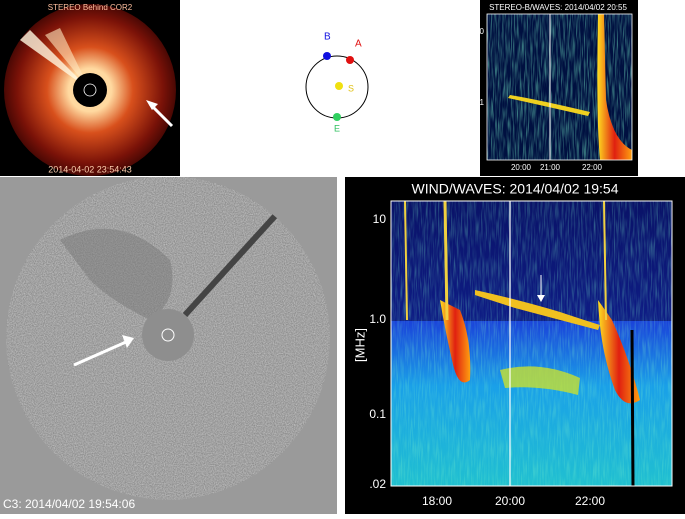 This screenshot has height=519, width=685. What do you see at coordinates (558, 7) in the screenshot?
I see `stereo-waves-title: STEREO-B/WAVES: 2014/04/02 20:55` at bounding box center [558, 7].